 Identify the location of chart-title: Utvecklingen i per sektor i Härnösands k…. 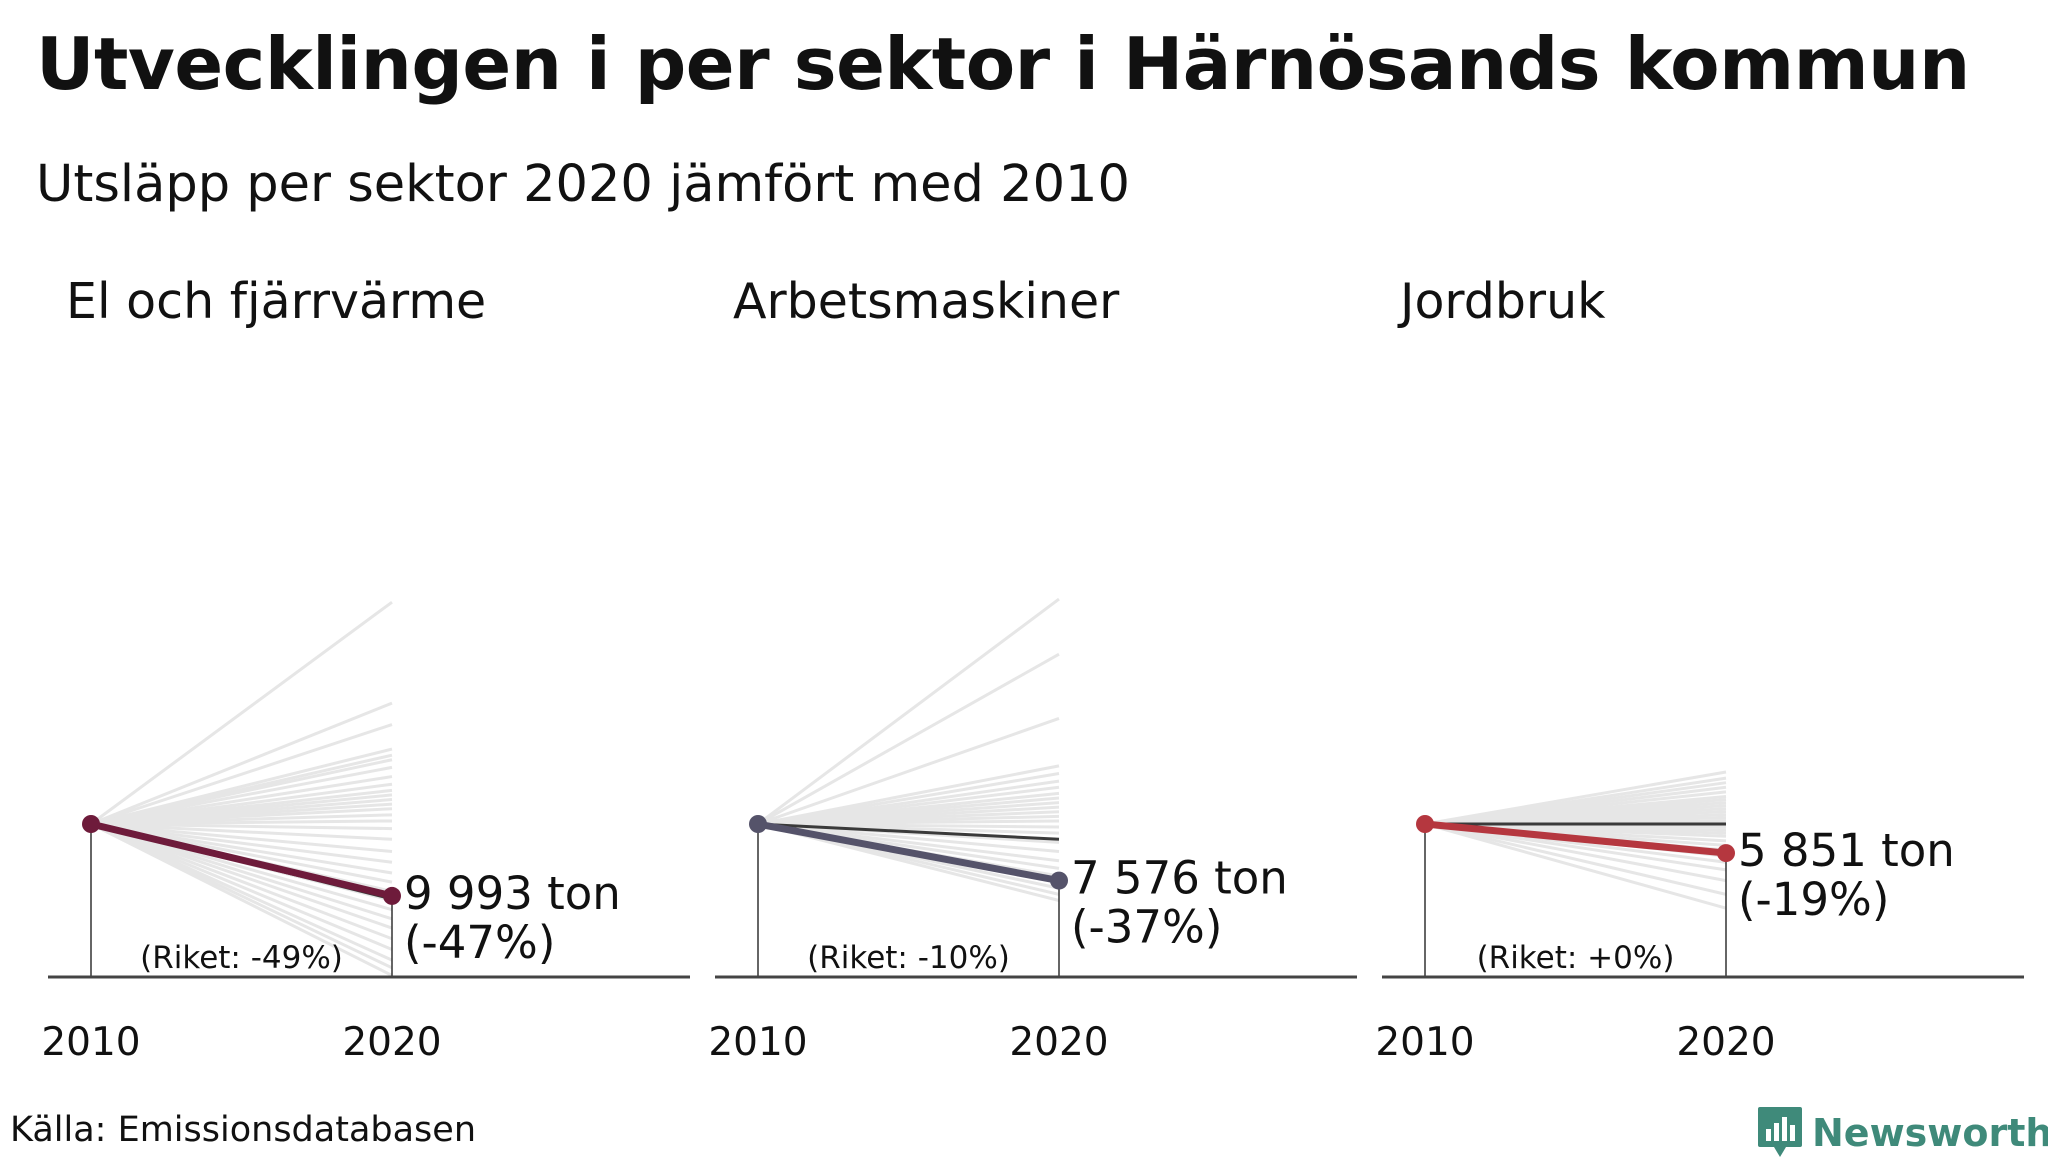
(1003, 64).